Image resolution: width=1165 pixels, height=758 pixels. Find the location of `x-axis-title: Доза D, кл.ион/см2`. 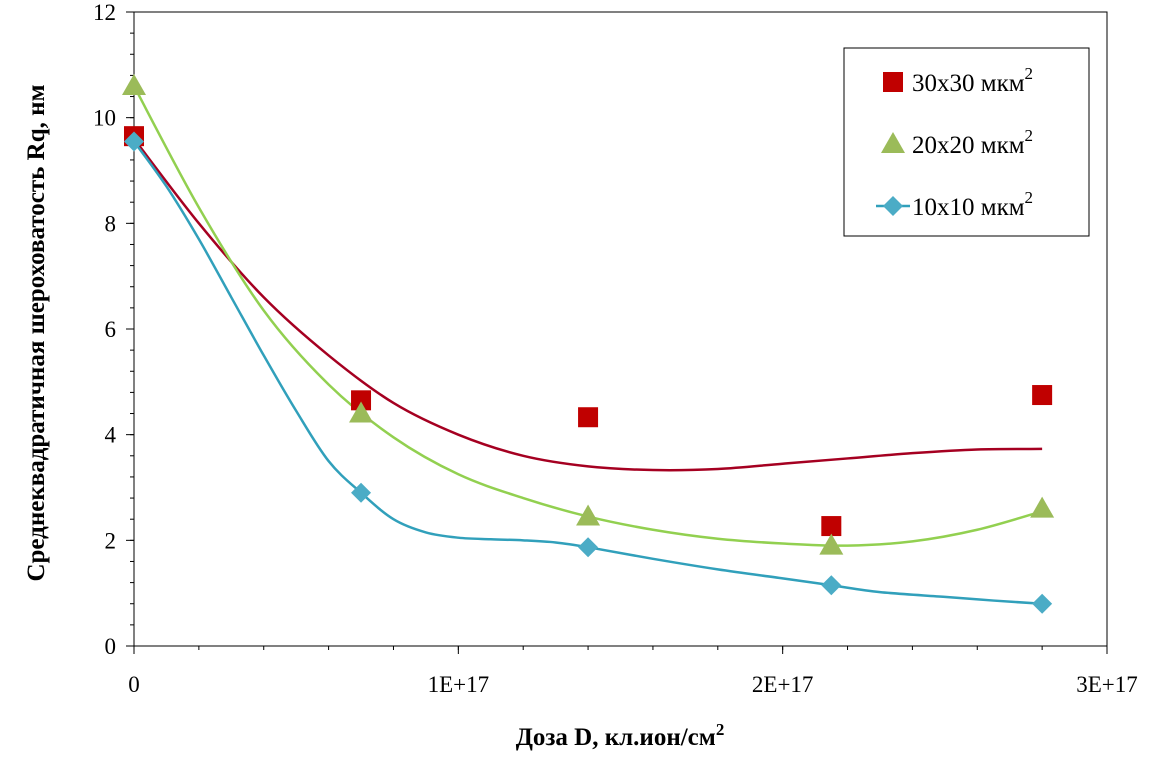

x-axis-title: Доза D, кл.ион/см2 is located at coordinates (620, 735).